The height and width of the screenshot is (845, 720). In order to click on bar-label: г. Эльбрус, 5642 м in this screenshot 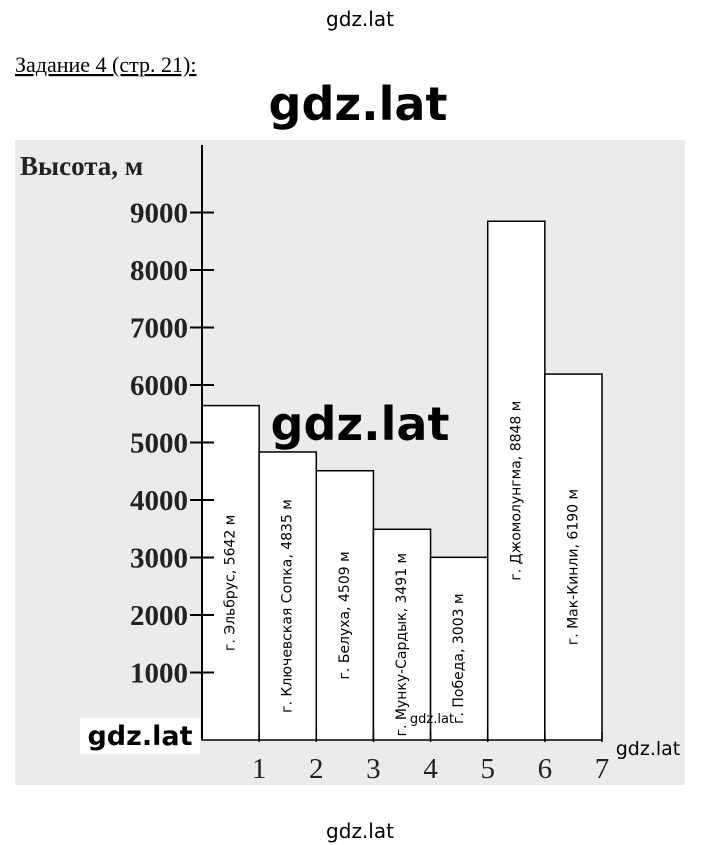, I will do `click(231, 583)`.